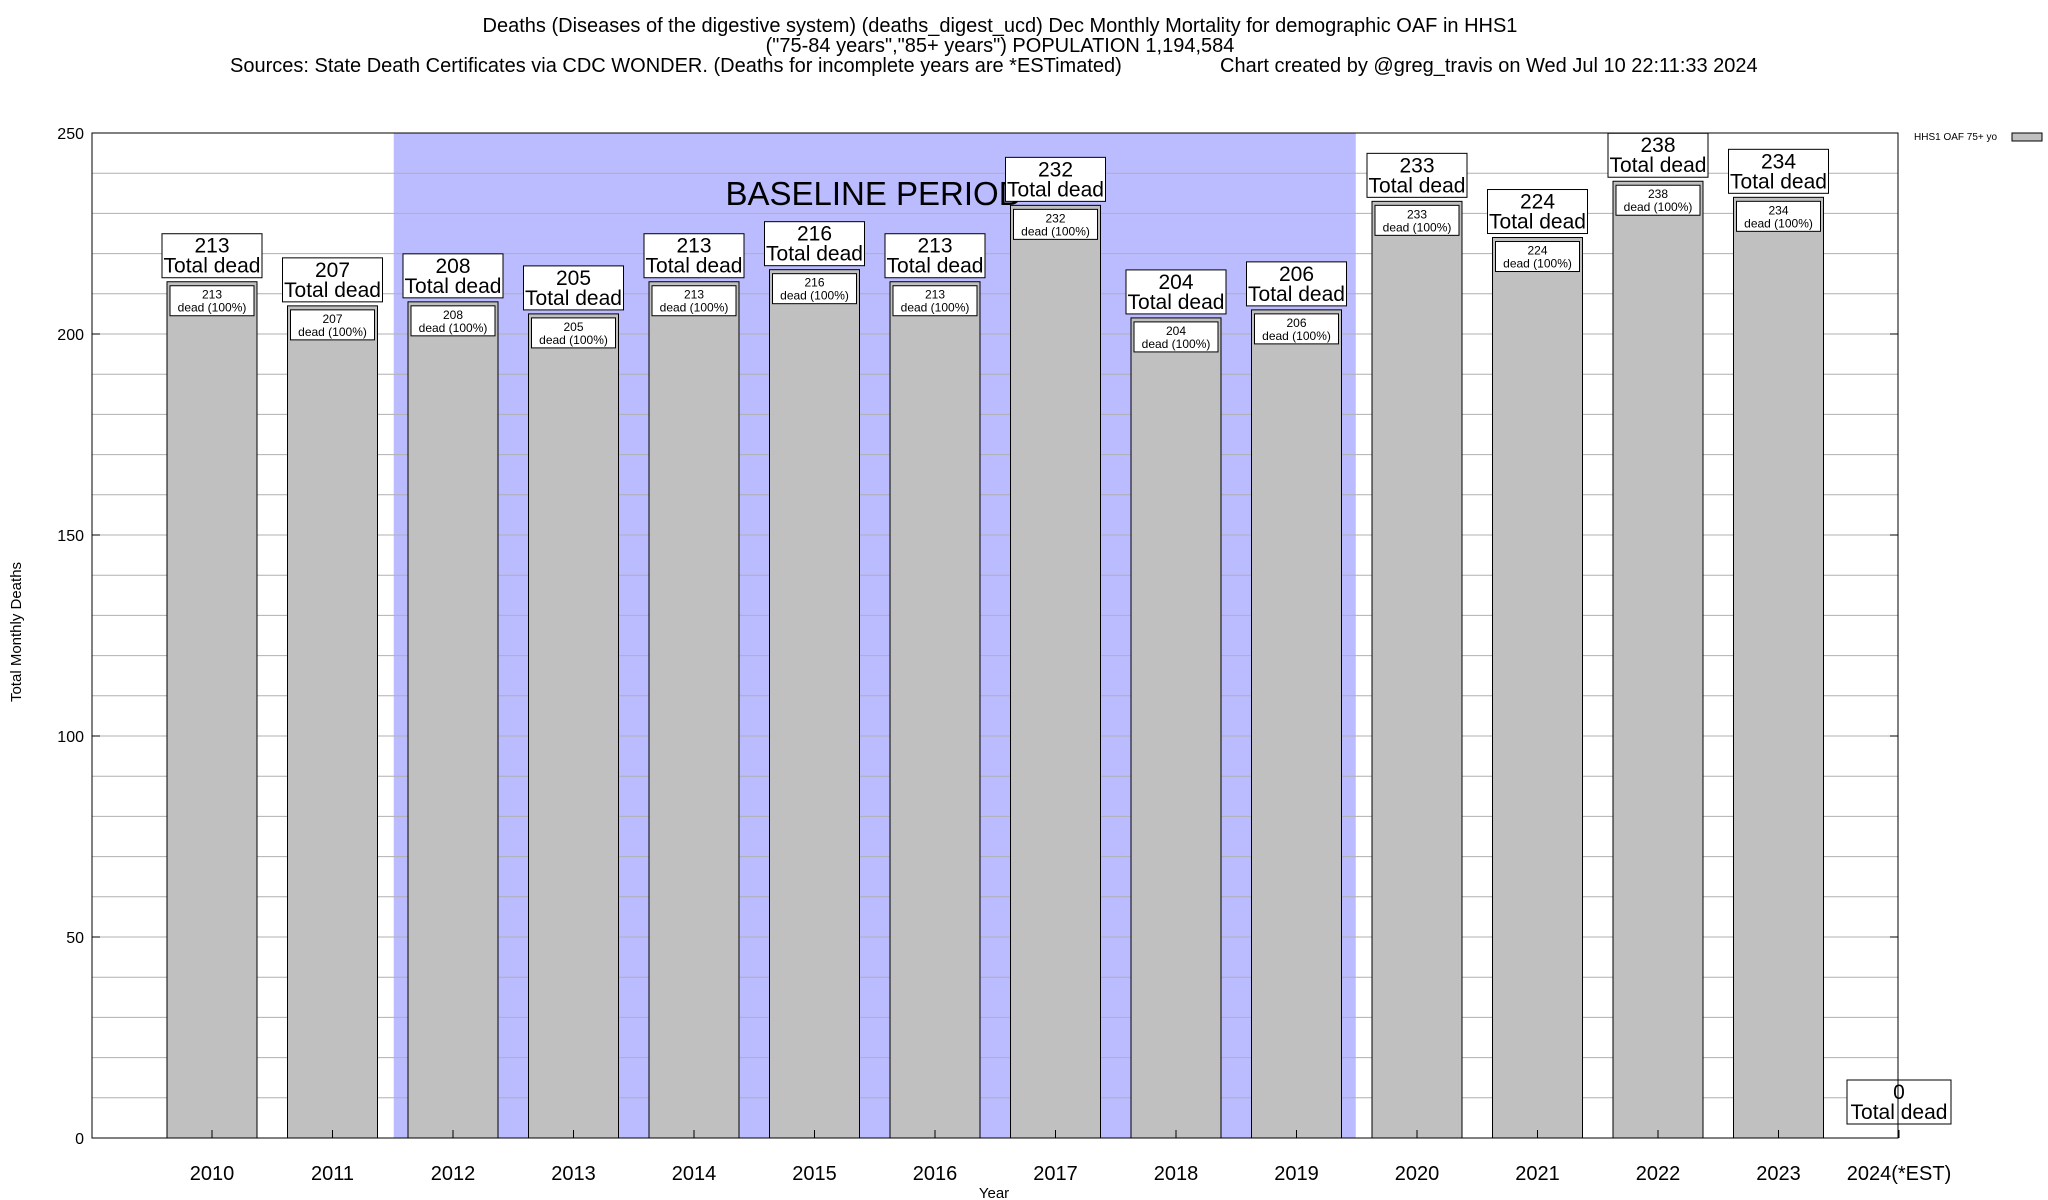 The height and width of the screenshot is (1200, 2048). Describe the element at coordinates (814, 234) in the screenshot. I see `total-label-value: 216` at that location.